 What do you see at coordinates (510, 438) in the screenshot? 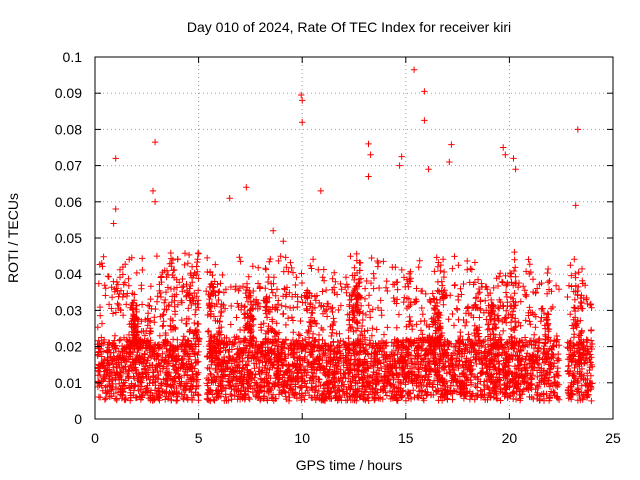
I see `x-tick-label: 20` at bounding box center [510, 438].